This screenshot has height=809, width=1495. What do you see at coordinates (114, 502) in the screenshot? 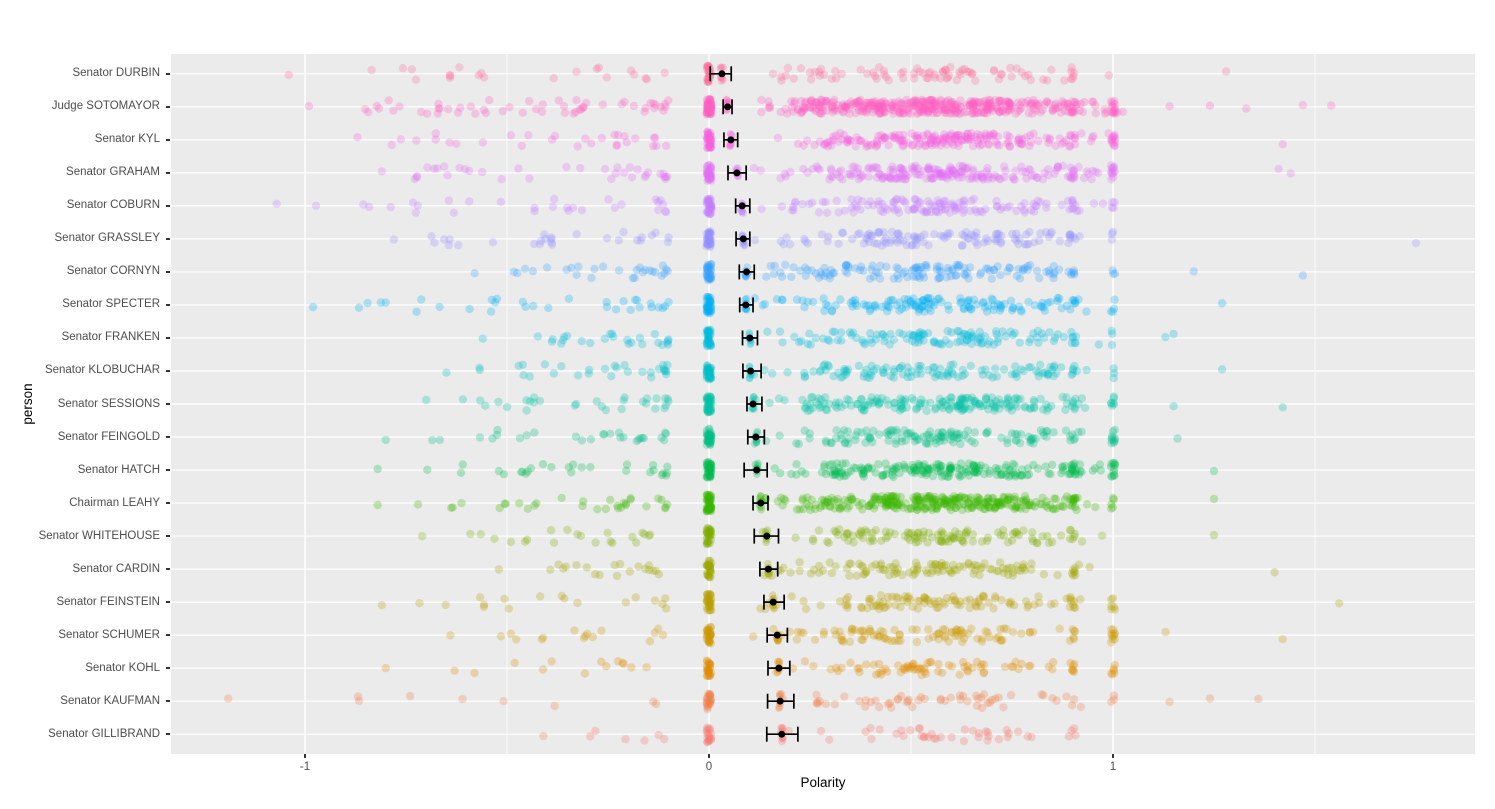
I see `y-axis-label: Chairman LEAHY` at bounding box center [114, 502].